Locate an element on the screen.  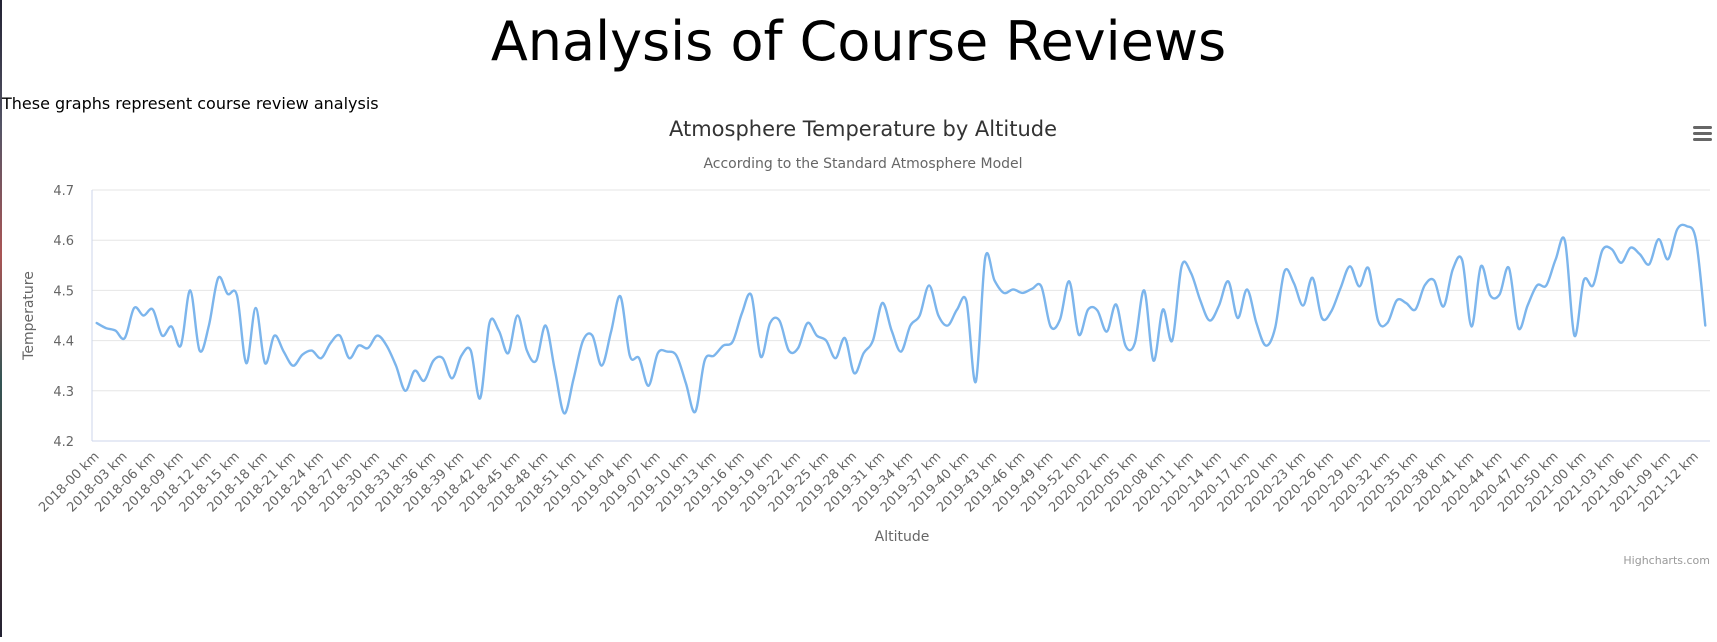
y-tick-label: 4.2 is located at coordinates (63, 442).